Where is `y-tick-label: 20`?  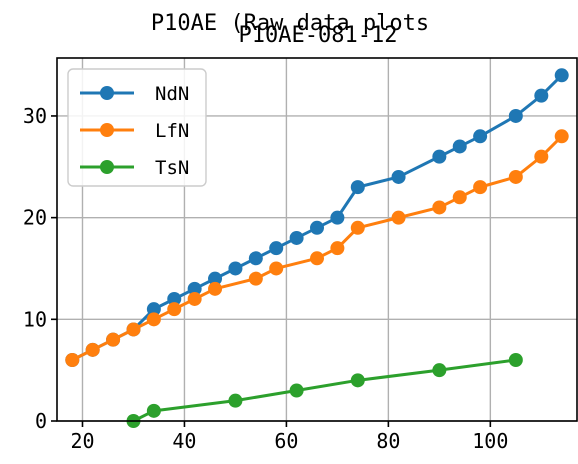 y-tick-label: 20 is located at coordinates (35, 218).